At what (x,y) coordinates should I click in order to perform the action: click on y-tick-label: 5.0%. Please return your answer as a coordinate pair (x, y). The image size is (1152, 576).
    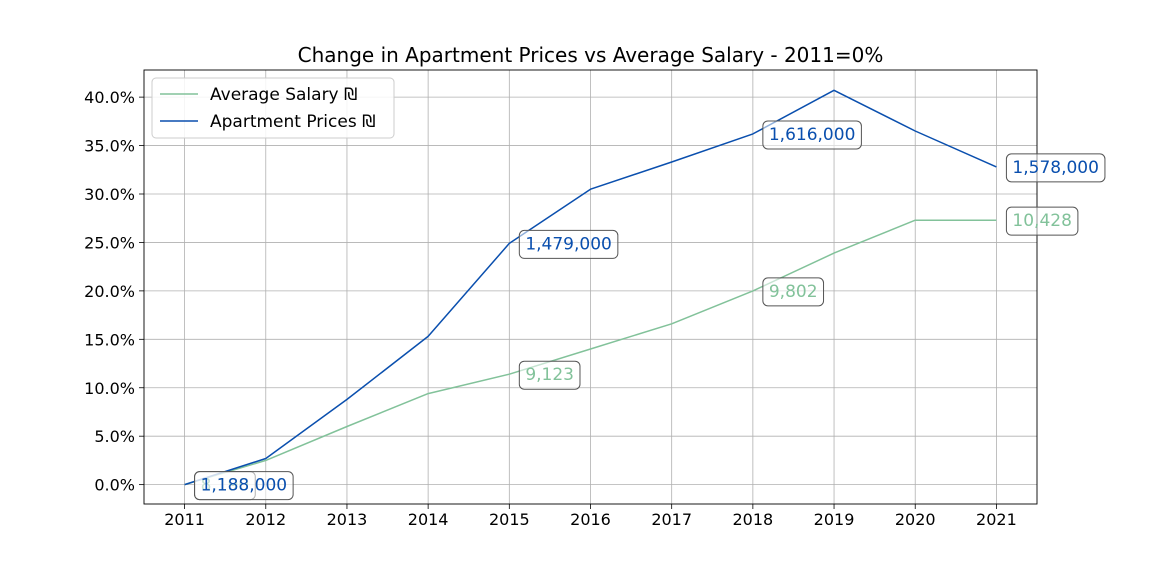
    Looking at the image, I should click on (114, 436).